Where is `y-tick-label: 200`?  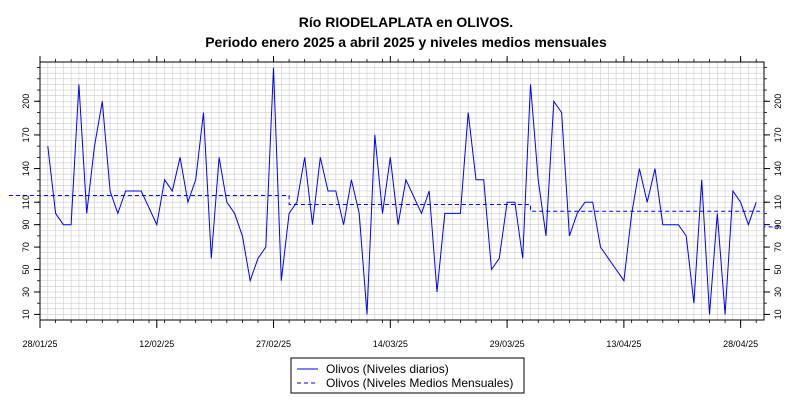
y-tick-label: 200 is located at coordinates (26, 101).